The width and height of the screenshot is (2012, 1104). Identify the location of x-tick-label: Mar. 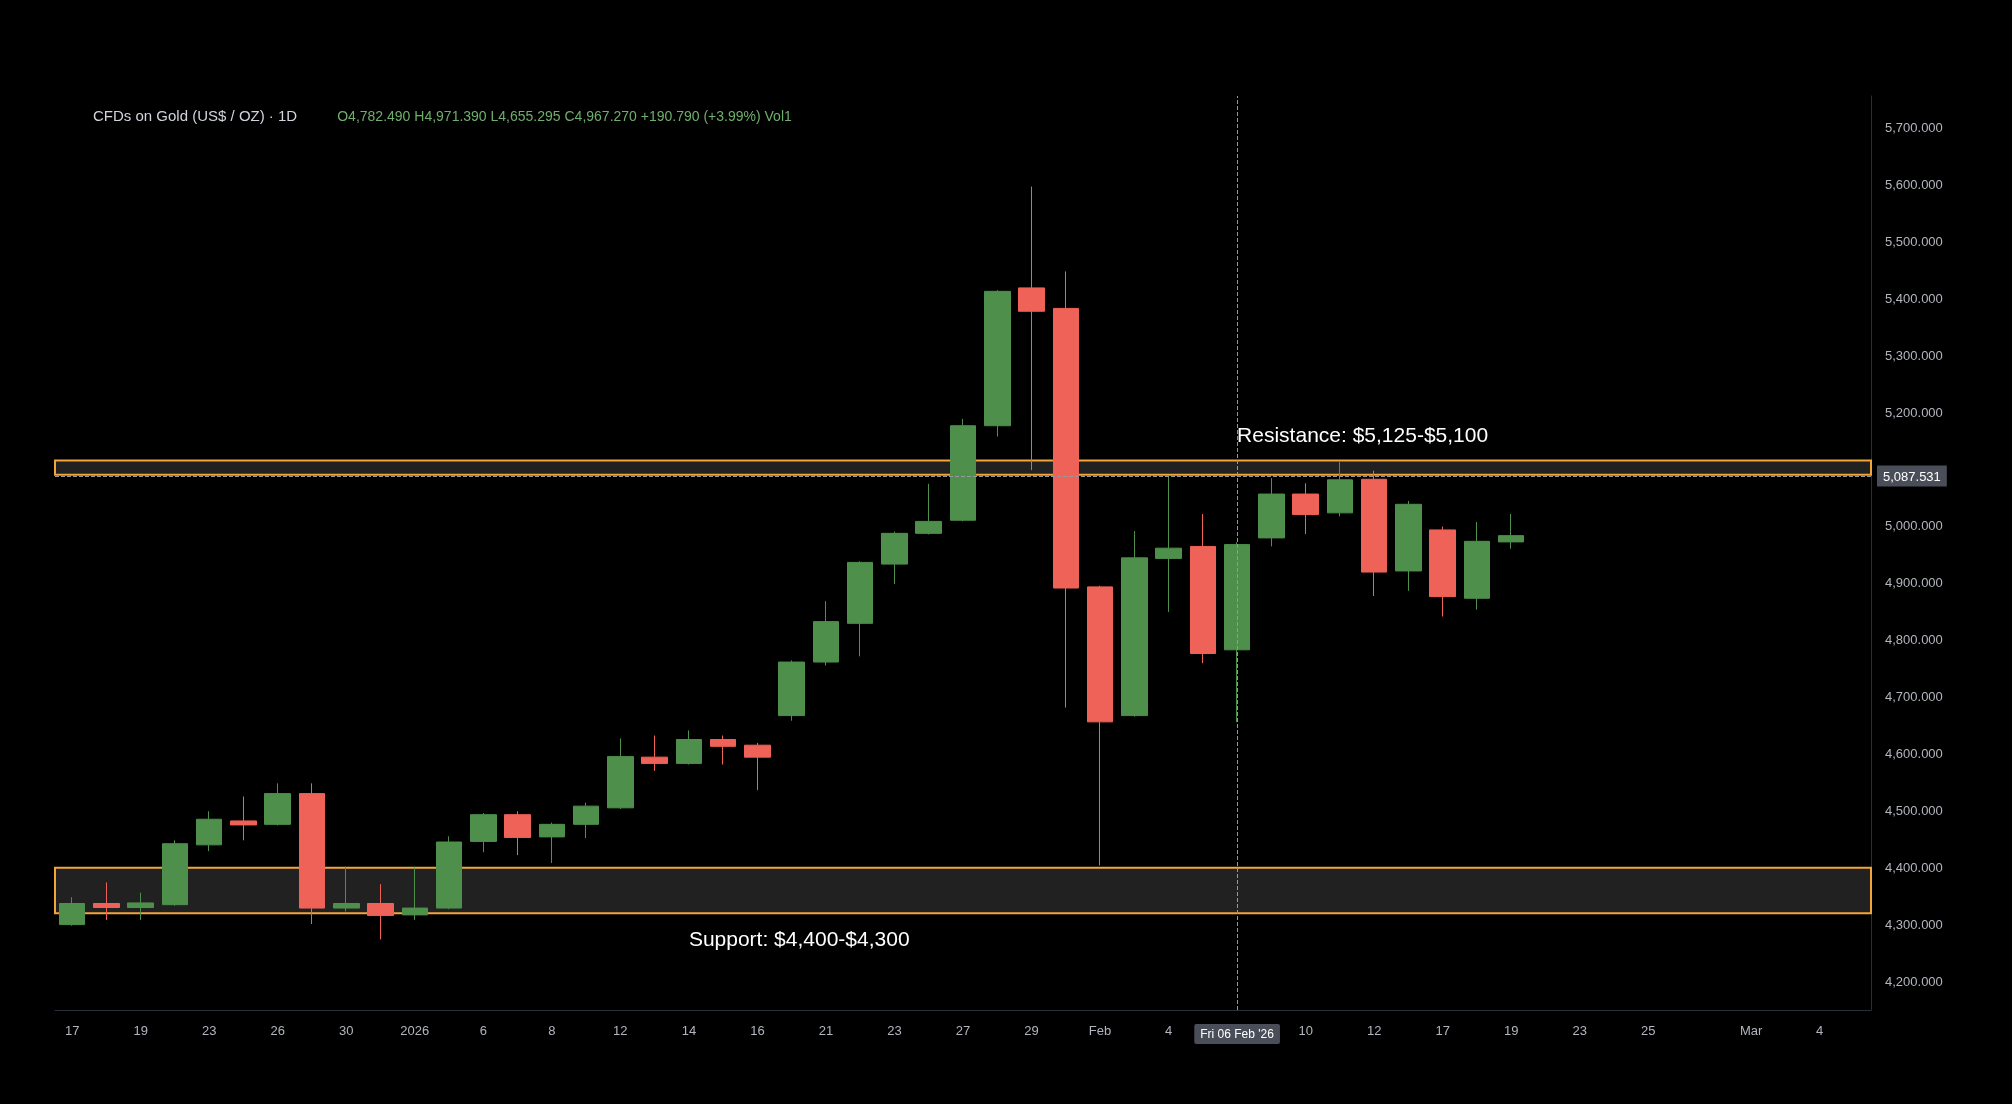
(1751, 1030).